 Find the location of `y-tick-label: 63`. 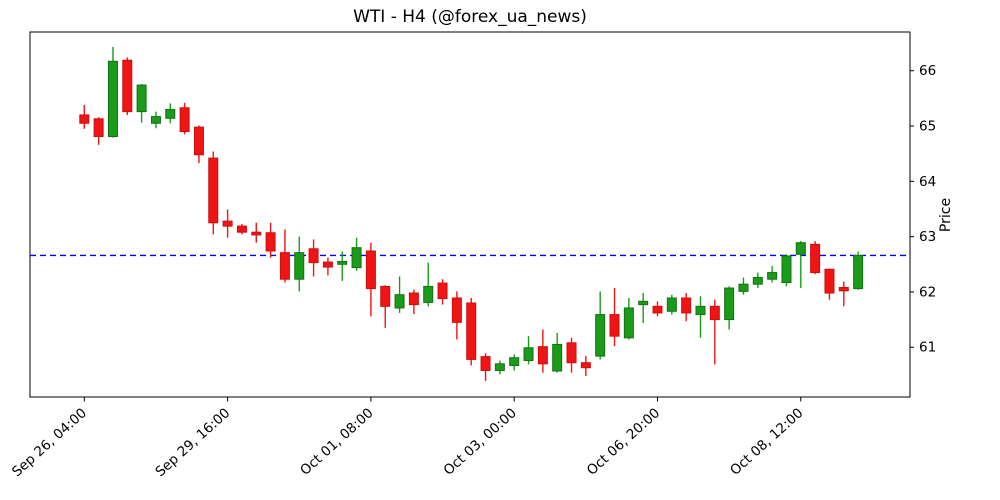

y-tick-label: 63 is located at coordinates (927, 237).